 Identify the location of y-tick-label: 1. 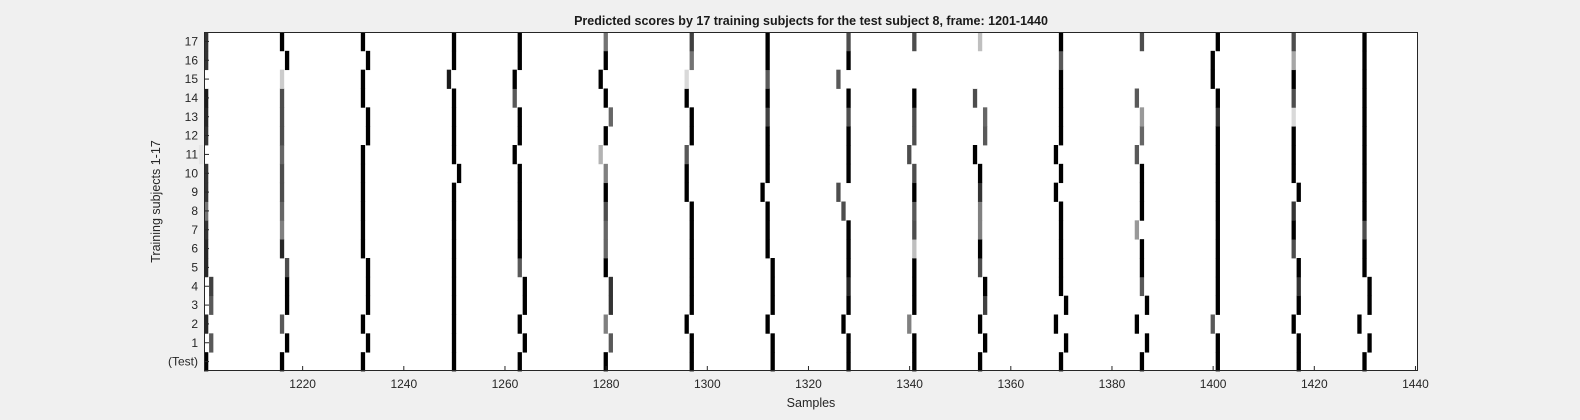
(194, 343).